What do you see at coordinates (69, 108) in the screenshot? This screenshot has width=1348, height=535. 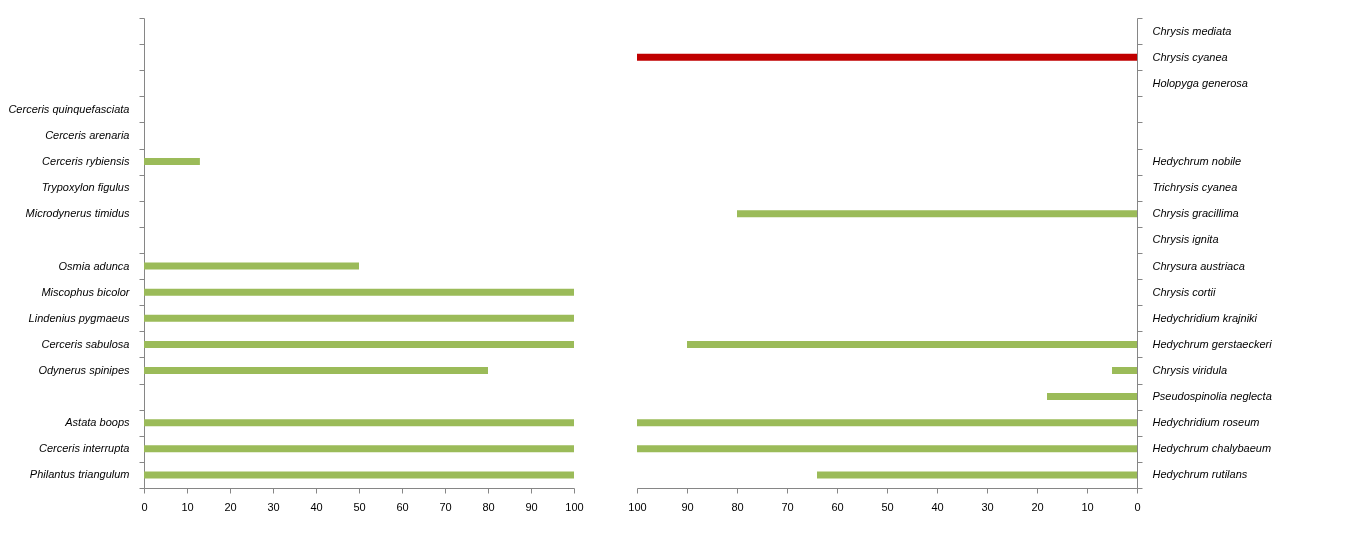 I see `y-tick-label: Cerceris quinquefasciata` at bounding box center [69, 108].